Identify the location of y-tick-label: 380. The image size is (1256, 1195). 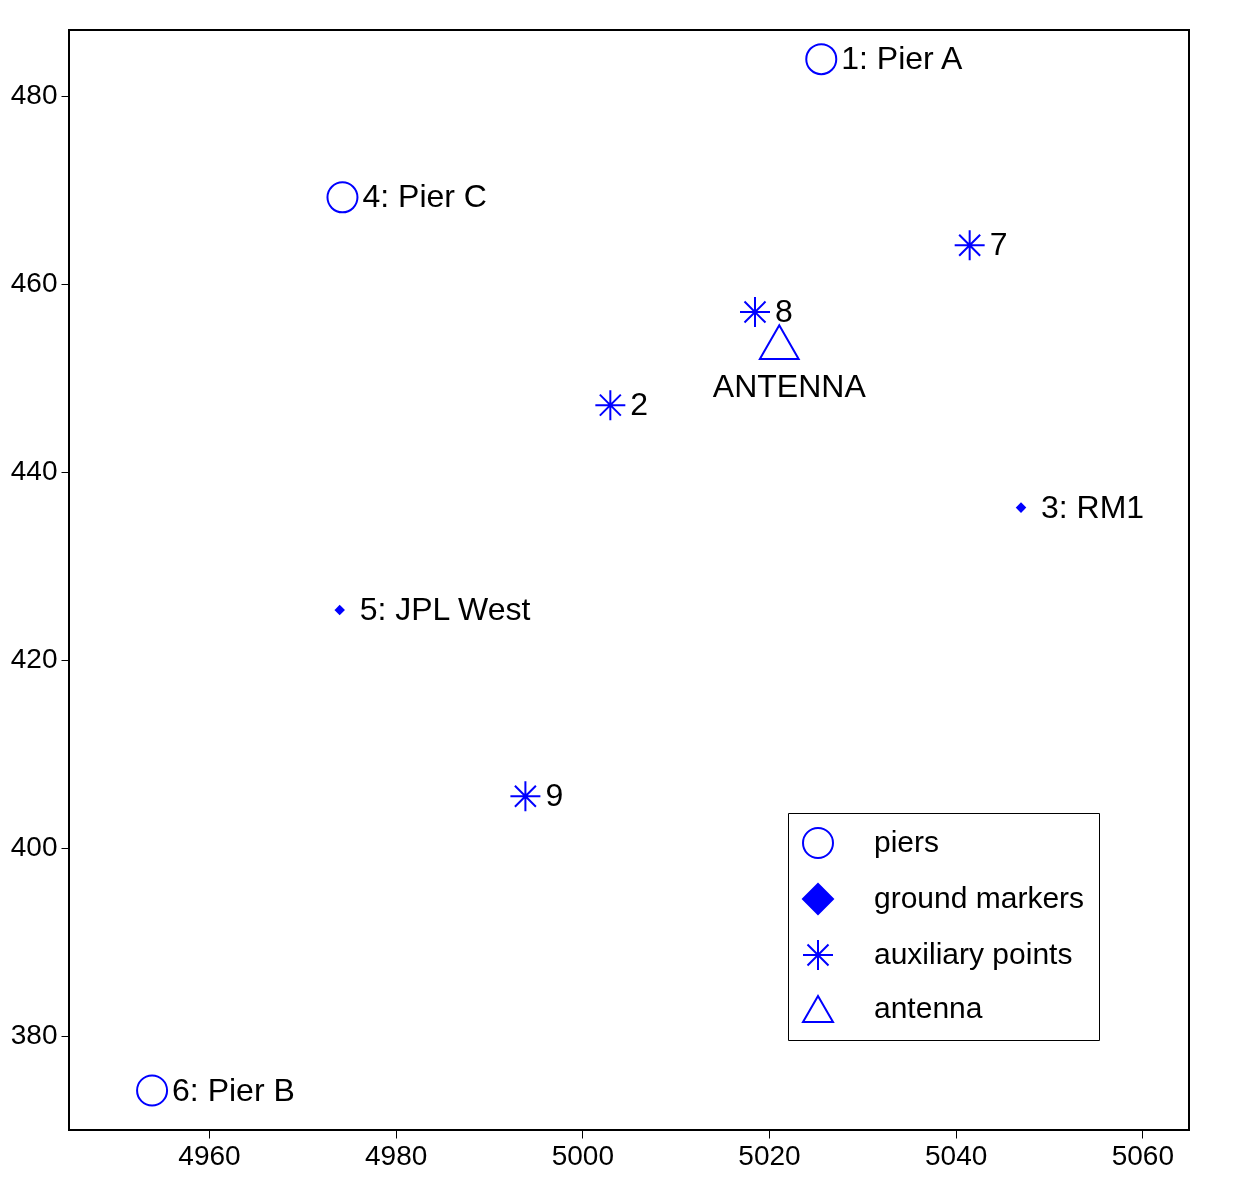
(34, 1035).